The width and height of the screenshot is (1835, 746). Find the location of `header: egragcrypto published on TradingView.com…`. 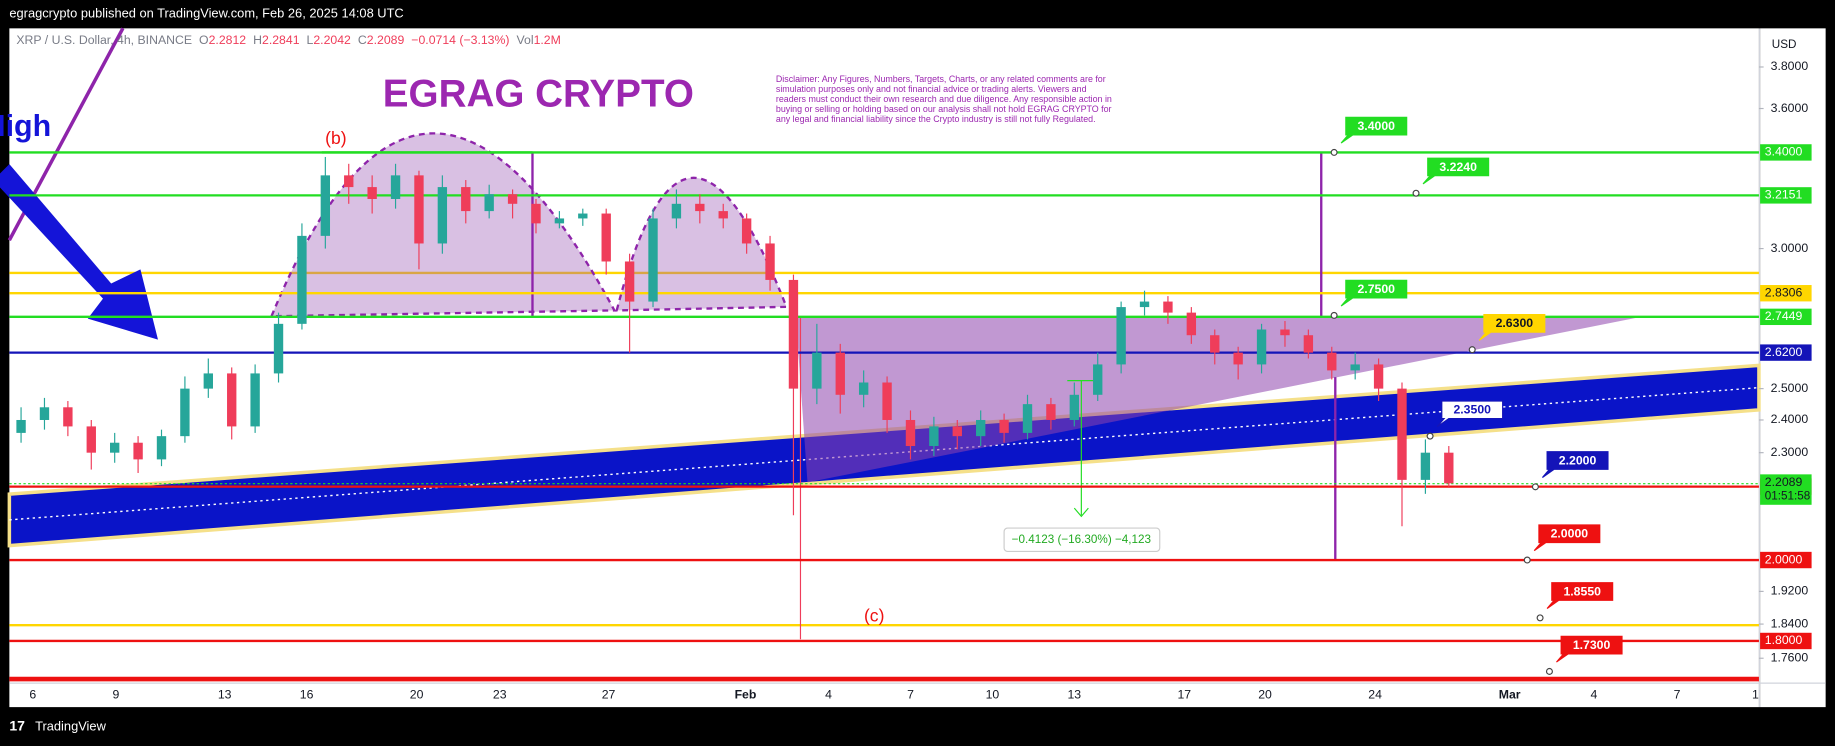

header: egragcrypto published on TradingView.com… is located at coordinates (206, 13).